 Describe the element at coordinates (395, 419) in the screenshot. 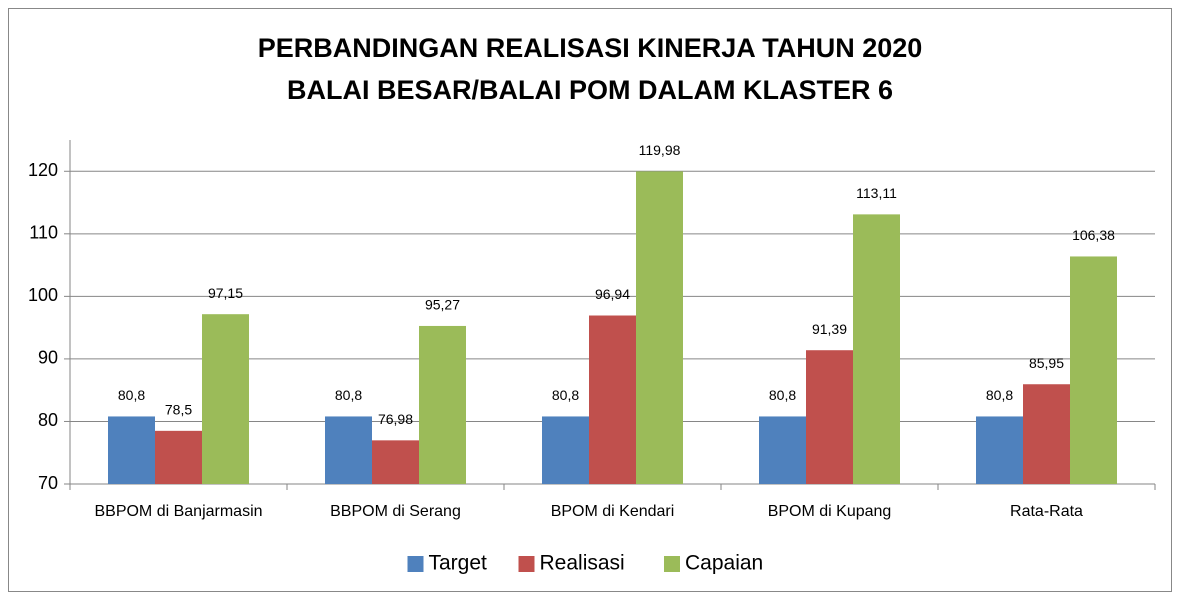

I see `value-label: 76,98` at that location.